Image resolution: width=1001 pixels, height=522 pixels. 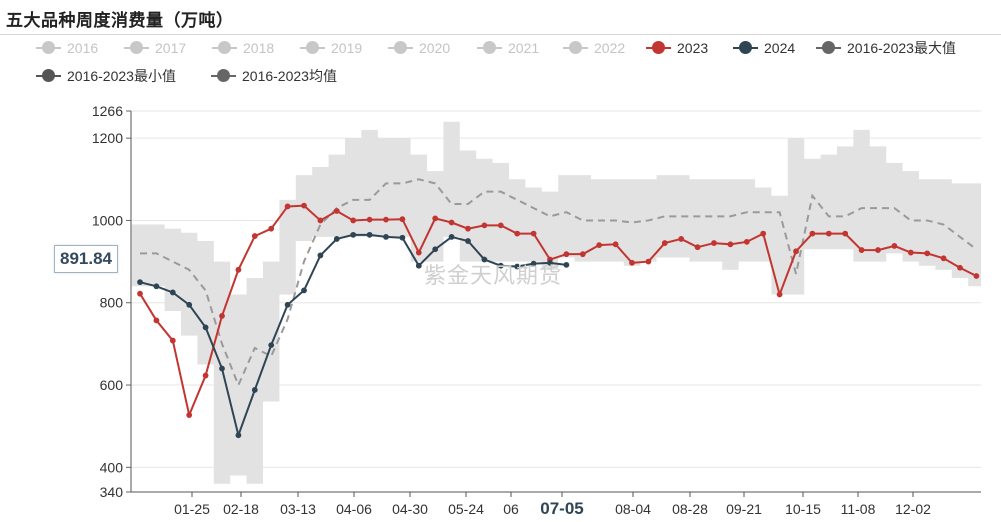 I want to click on legend-item-2022: 2022, so click(x=594, y=48).